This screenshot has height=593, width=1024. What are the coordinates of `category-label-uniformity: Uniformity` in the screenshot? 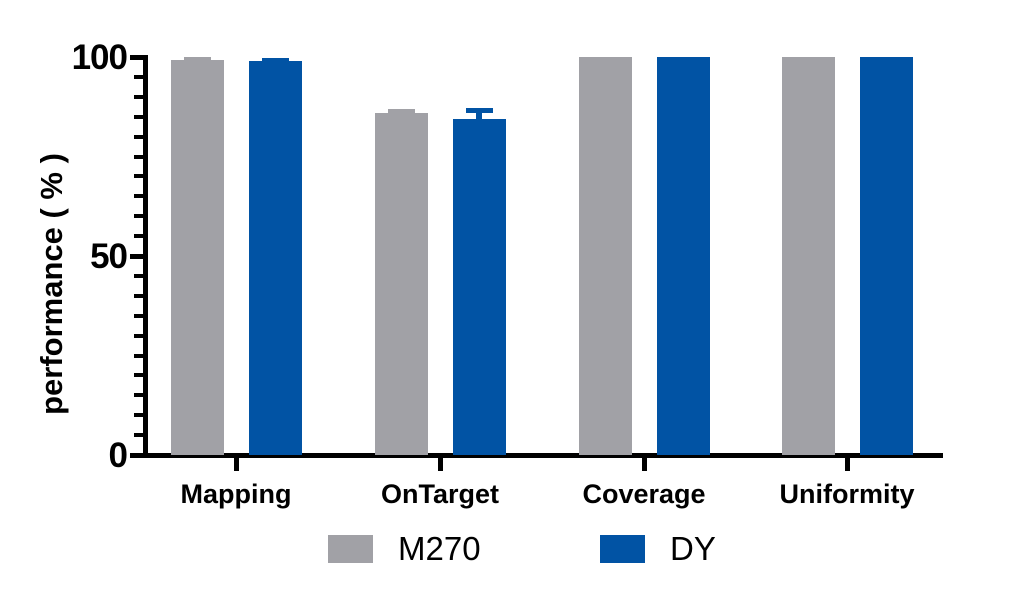 It's located at (847, 494).